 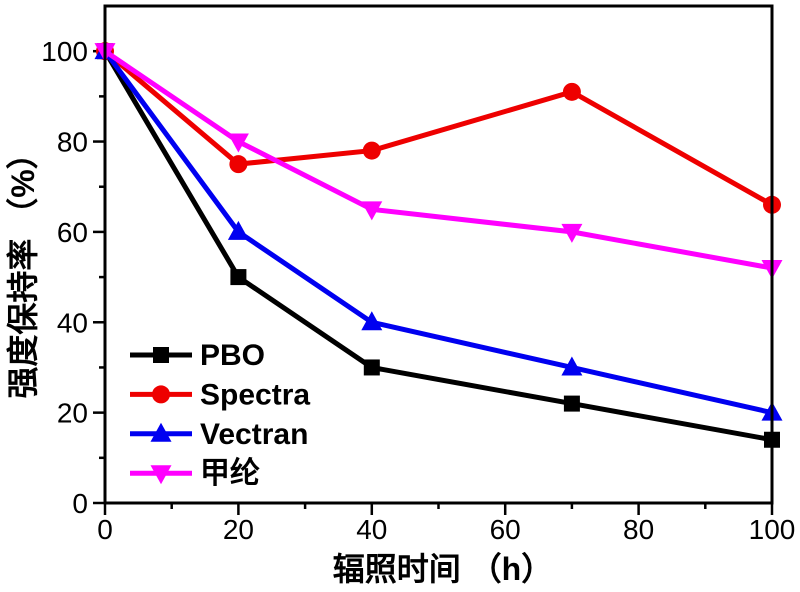 I want to click on x-tick-label: 20, so click(x=238, y=529).